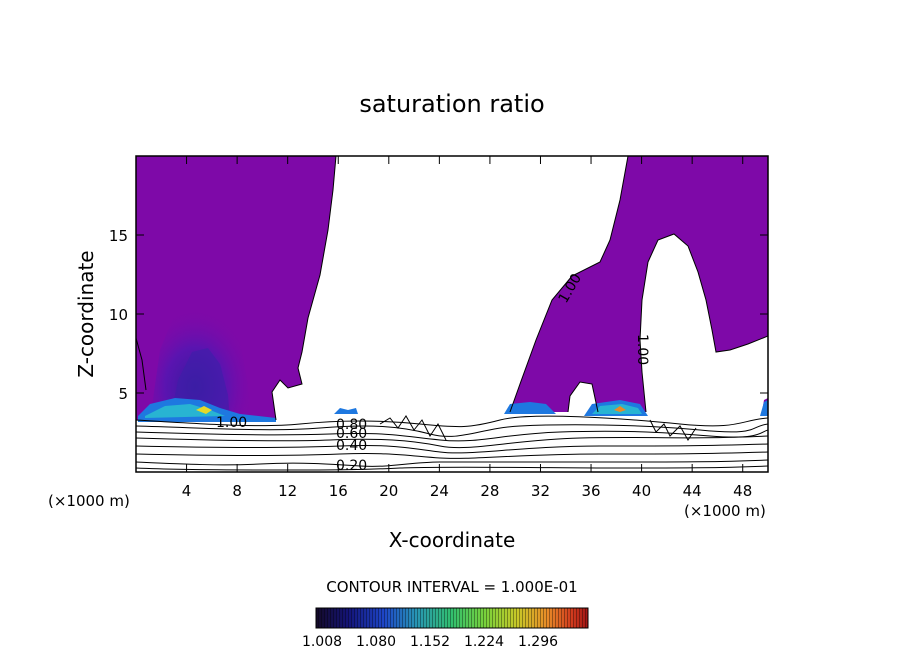  What do you see at coordinates (439, 491) in the screenshot?
I see `x-tick-label: 24` at bounding box center [439, 491].